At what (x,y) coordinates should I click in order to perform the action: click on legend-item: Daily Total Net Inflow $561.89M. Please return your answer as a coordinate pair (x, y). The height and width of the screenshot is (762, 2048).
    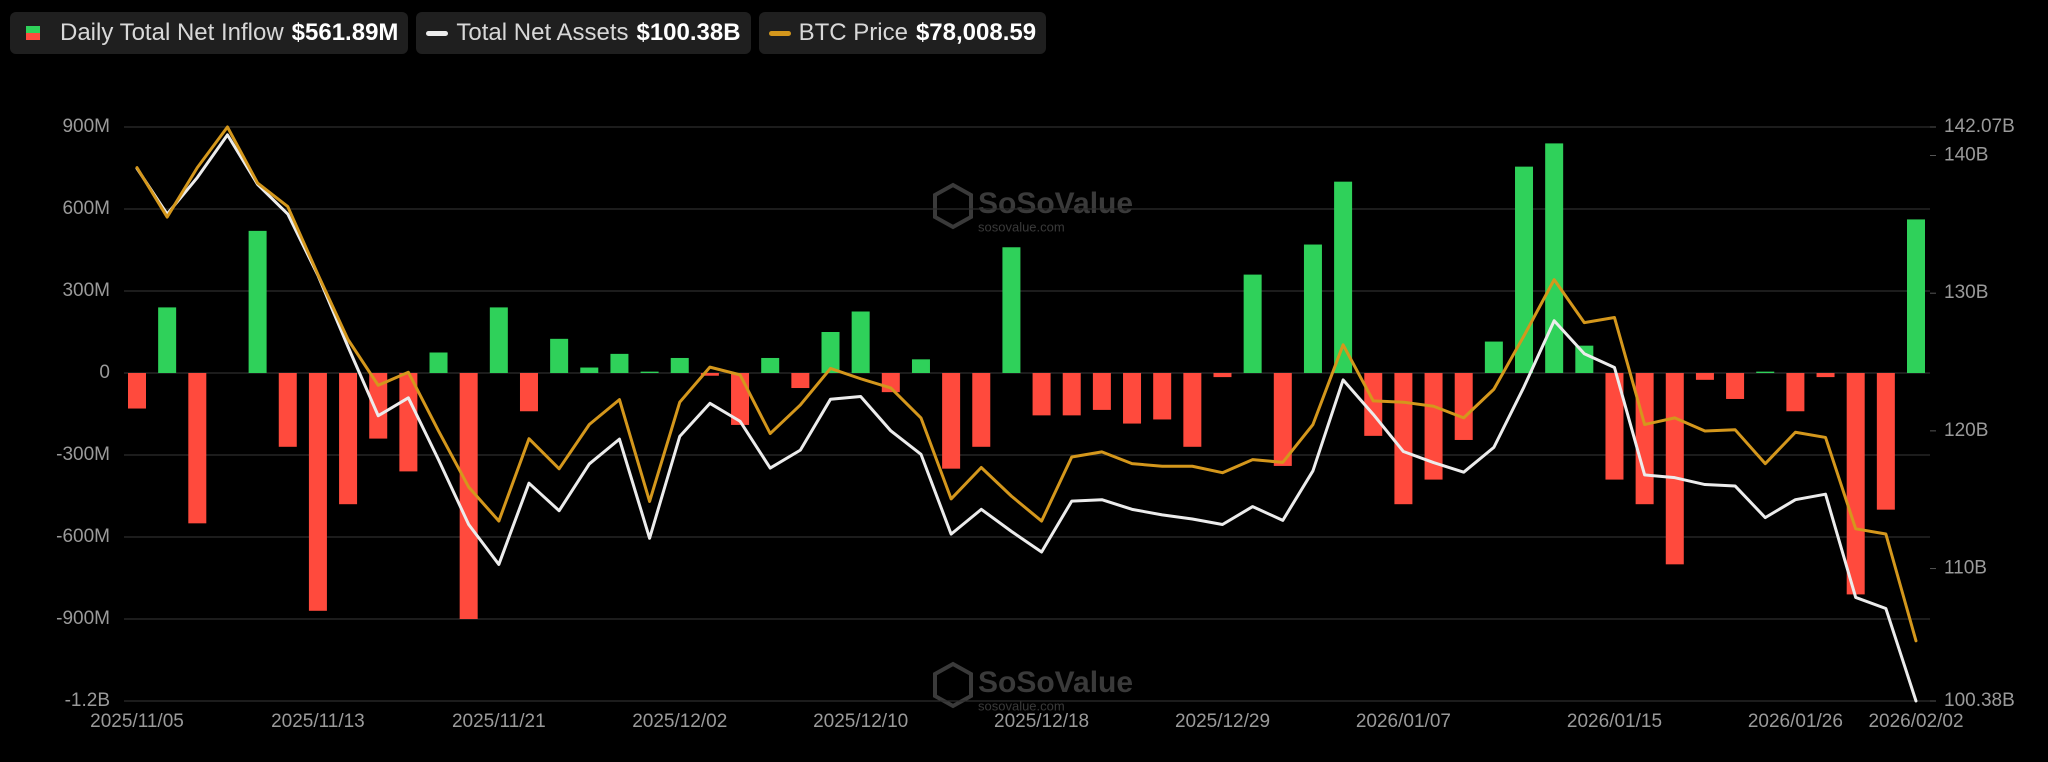
    Looking at the image, I should click on (209, 33).